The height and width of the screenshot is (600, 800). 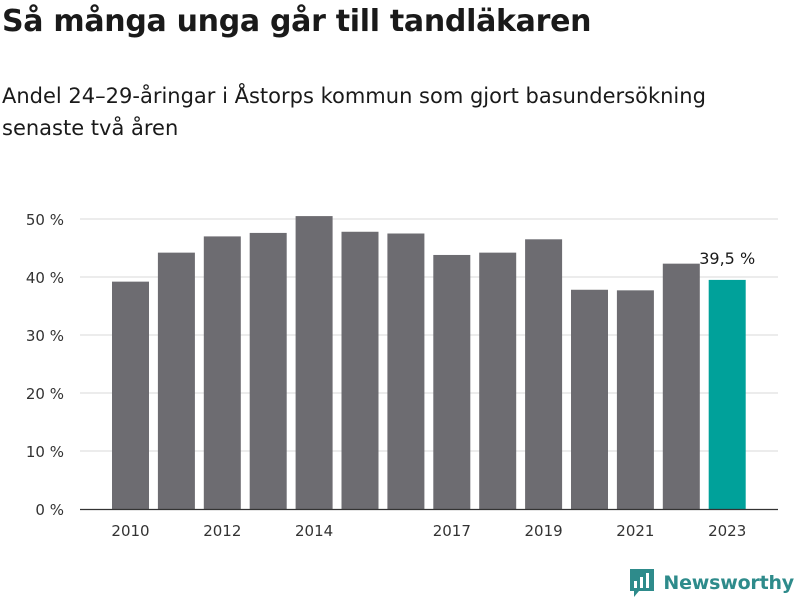 What do you see at coordinates (452, 531) in the screenshot?
I see `x-tick-label: 2017` at bounding box center [452, 531].